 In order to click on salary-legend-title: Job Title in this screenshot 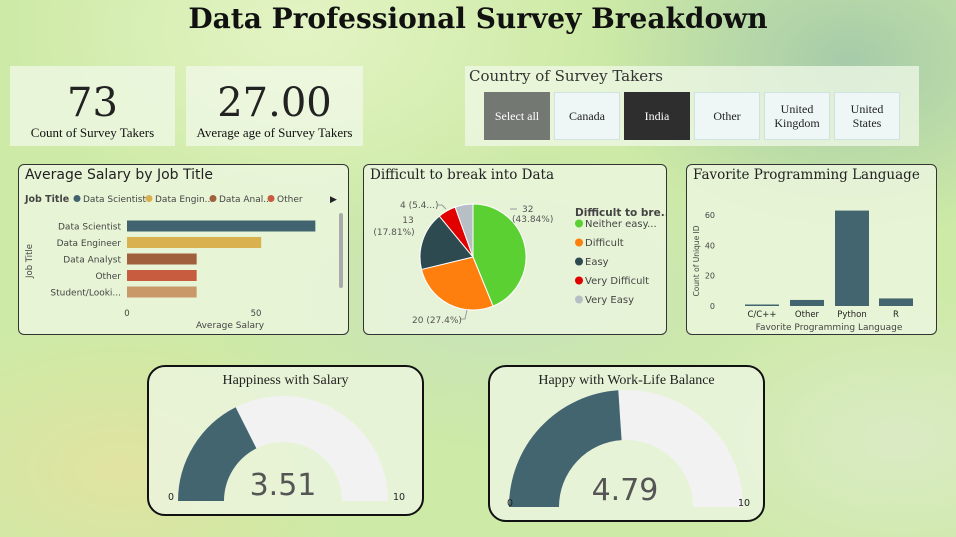, I will do `click(46, 199)`.